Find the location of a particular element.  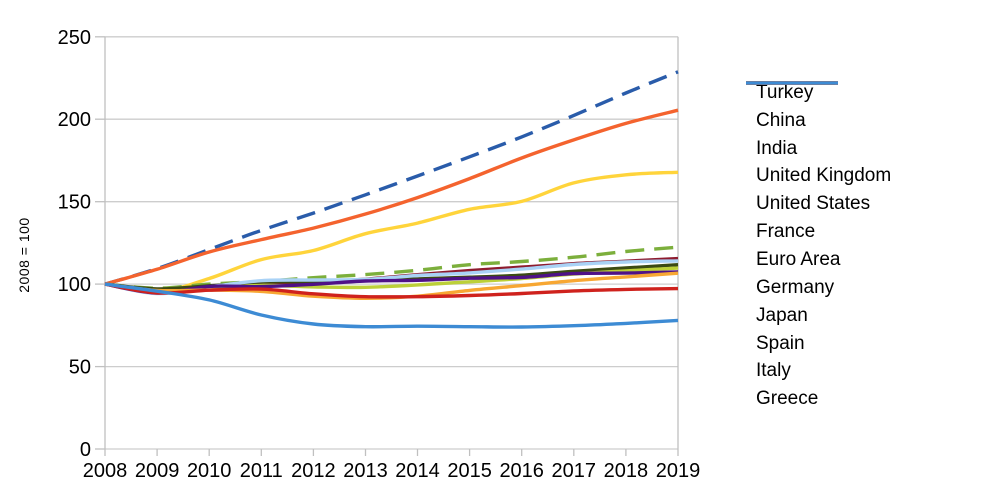

series-line-japan is located at coordinates (391, 282).